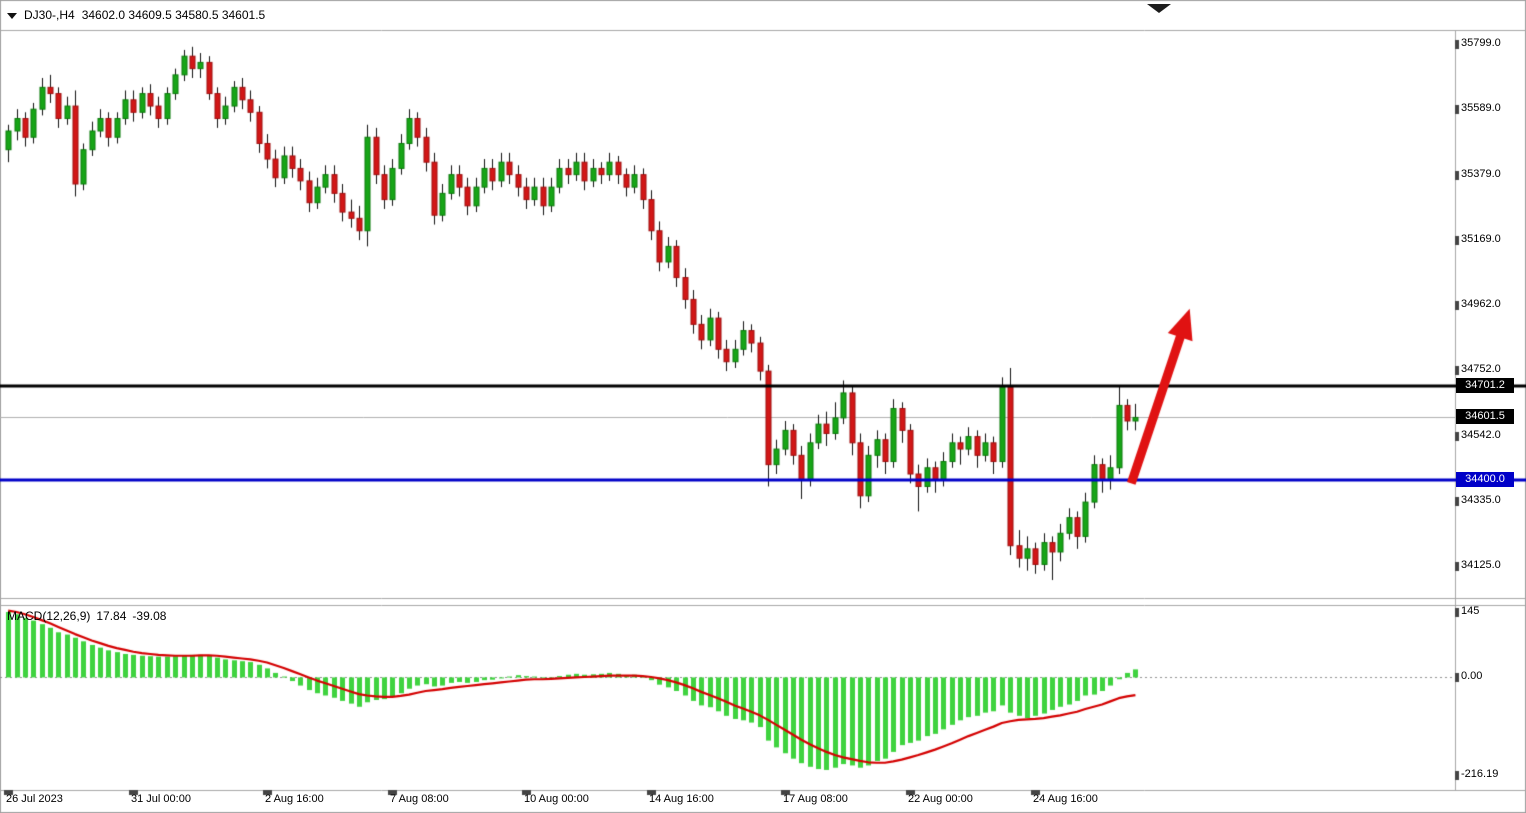  What do you see at coordinates (940, 799) in the screenshot?
I see `time-axis-label: 22 Aug 00:00` at bounding box center [940, 799].